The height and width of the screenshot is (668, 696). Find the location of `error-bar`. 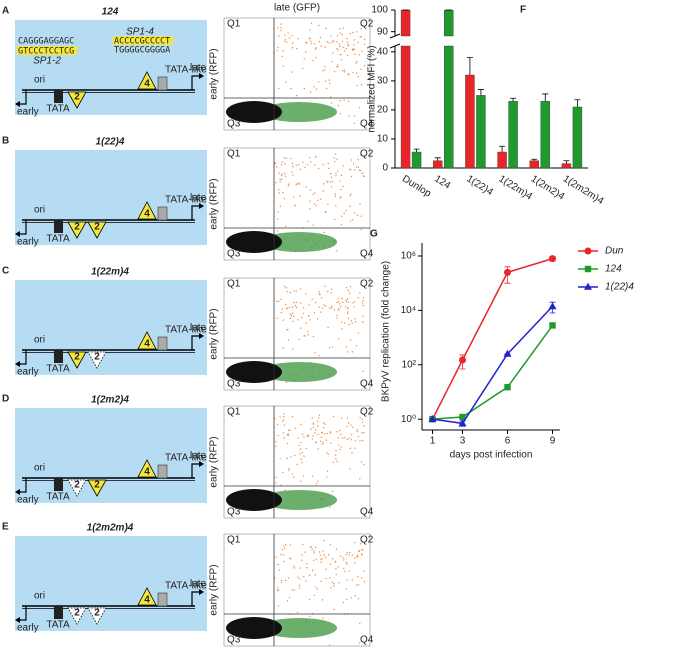

error-bar is located at coordinates (469, 66).